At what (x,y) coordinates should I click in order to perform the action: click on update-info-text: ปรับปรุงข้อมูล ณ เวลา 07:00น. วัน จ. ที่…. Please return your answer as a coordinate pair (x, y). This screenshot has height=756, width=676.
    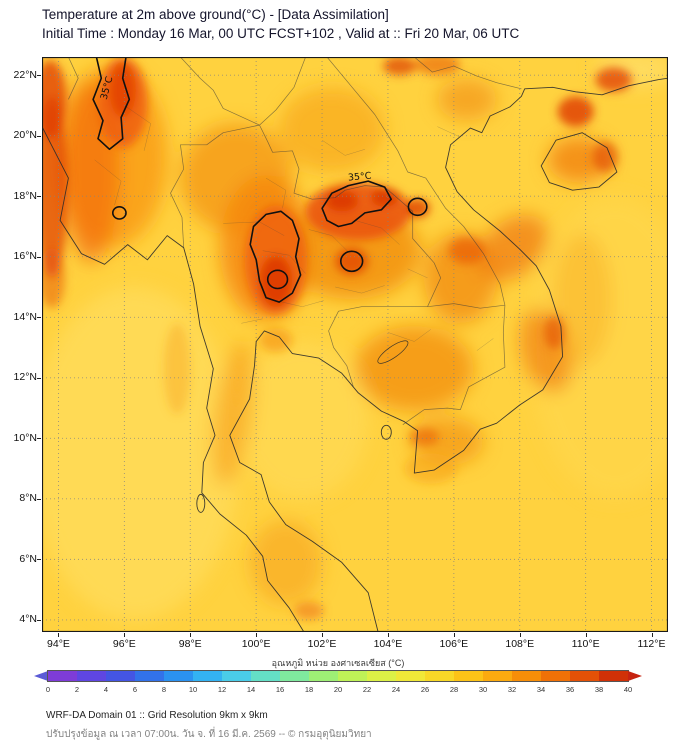
    Looking at the image, I should click on (209, 734).